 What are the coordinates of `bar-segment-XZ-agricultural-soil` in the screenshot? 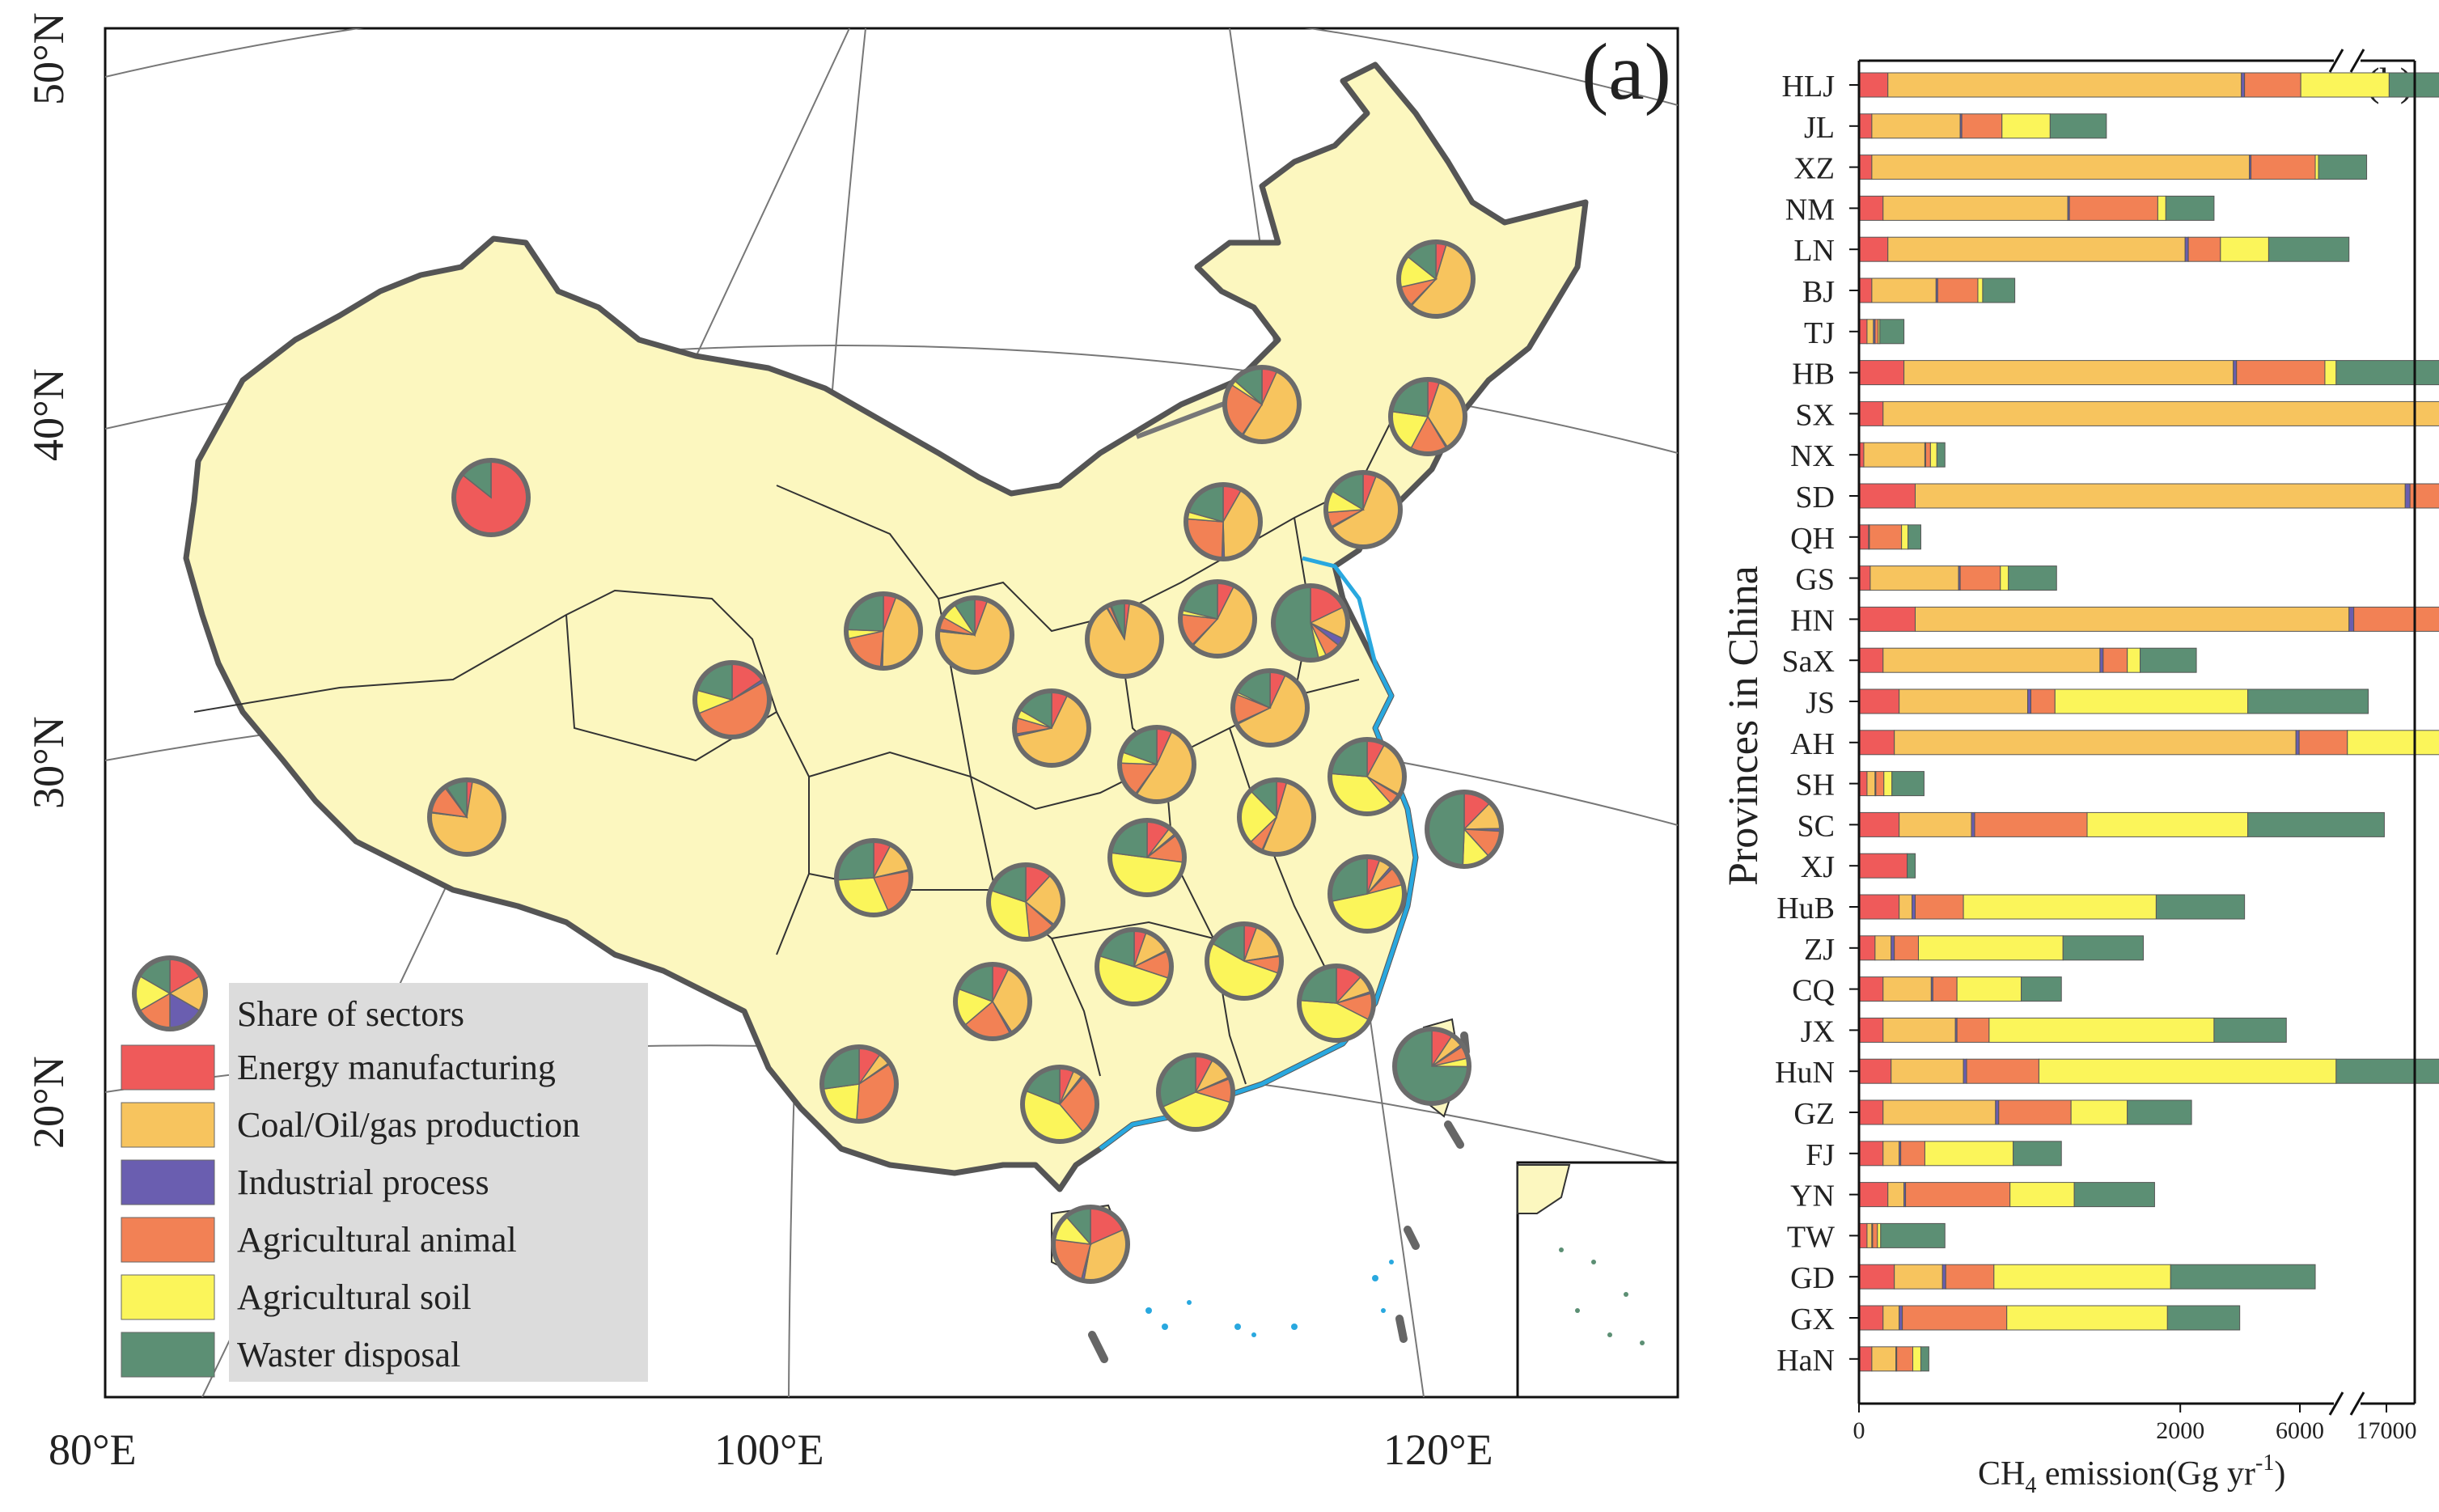 It's located at (2316, 167).